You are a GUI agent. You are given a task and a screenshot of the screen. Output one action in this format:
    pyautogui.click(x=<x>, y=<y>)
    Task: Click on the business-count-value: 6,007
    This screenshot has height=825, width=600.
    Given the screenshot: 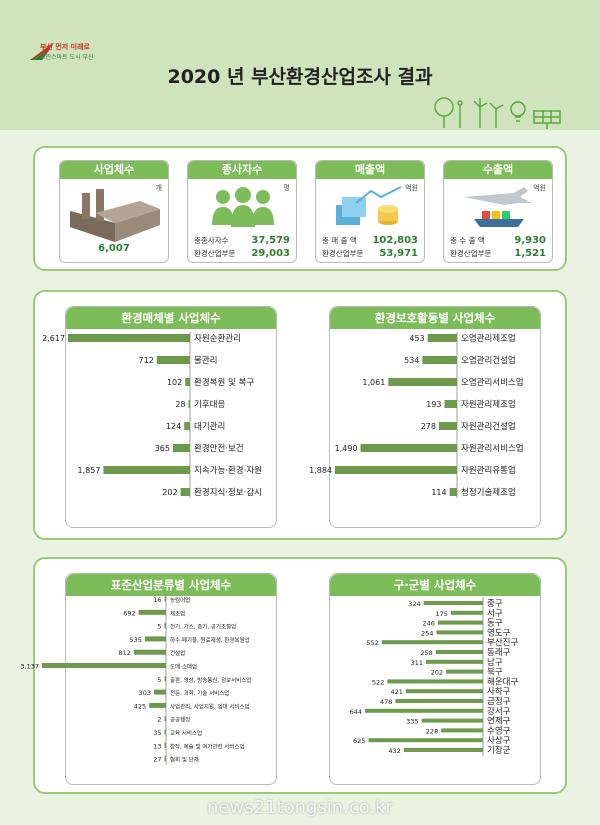 What is the action you would take?
    pyautogui.click(x=114, y=248)
    